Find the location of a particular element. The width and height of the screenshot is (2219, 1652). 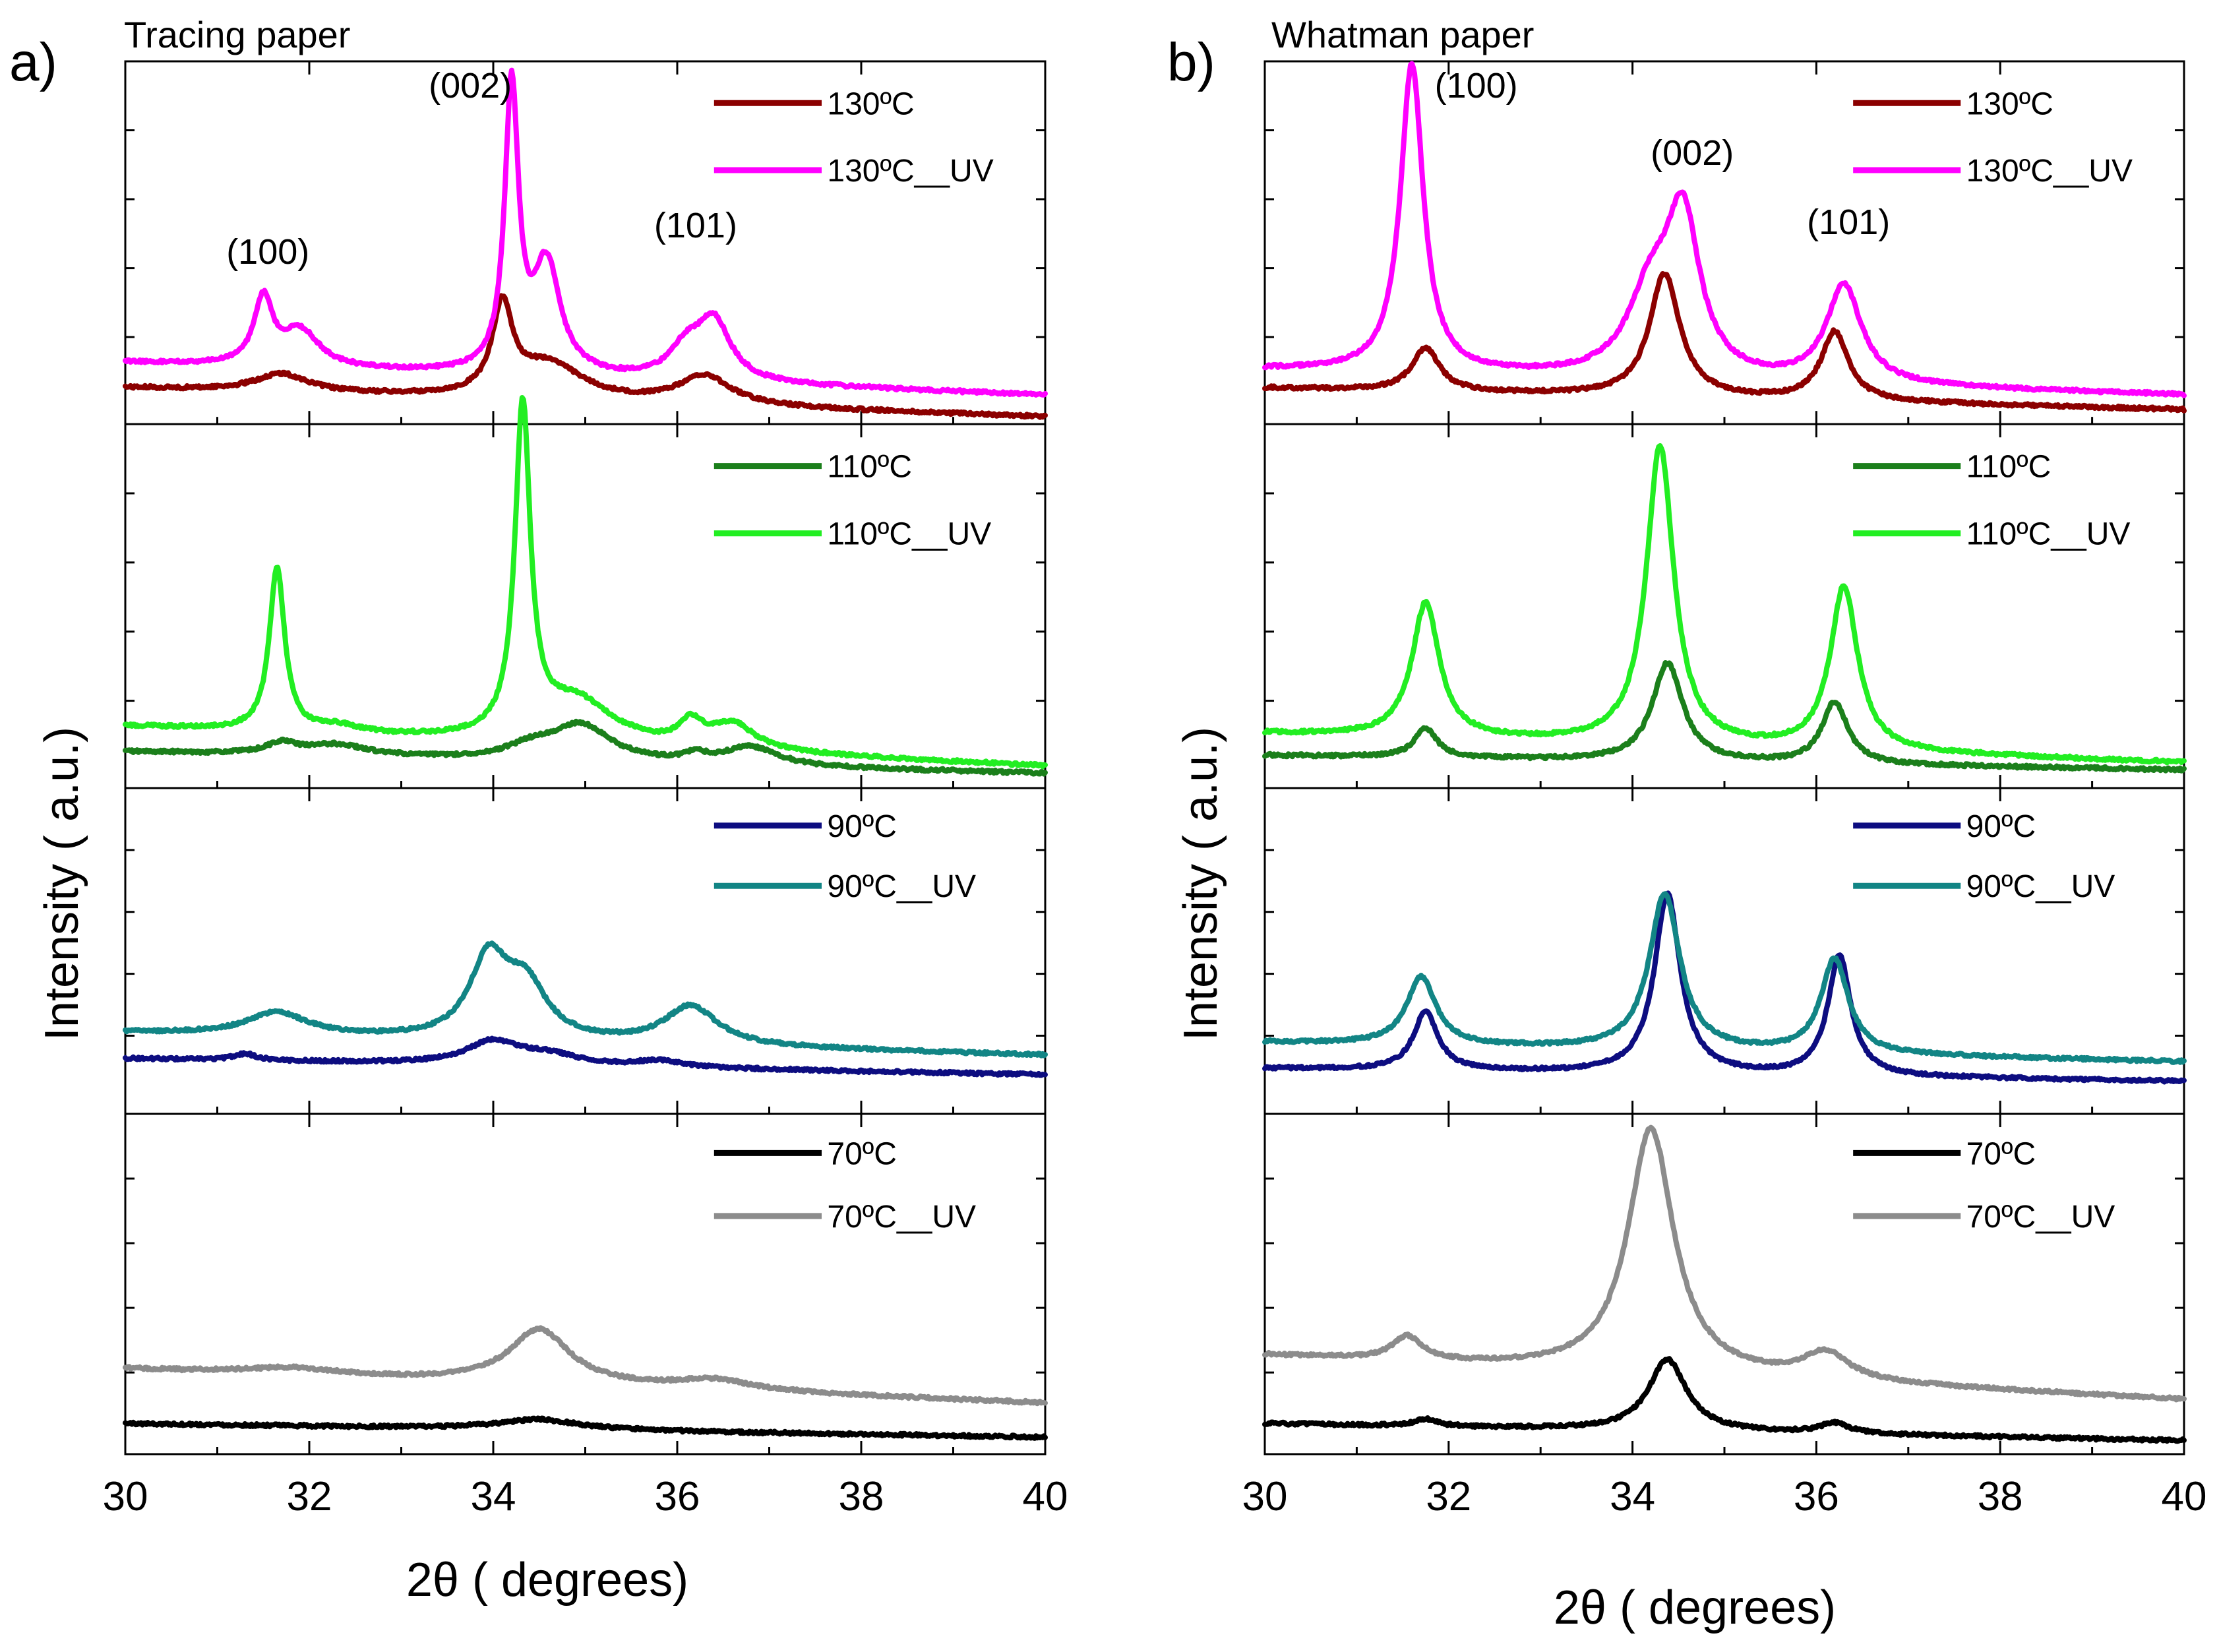

panel-a-letter: a) is located at coordinates (33, 62).